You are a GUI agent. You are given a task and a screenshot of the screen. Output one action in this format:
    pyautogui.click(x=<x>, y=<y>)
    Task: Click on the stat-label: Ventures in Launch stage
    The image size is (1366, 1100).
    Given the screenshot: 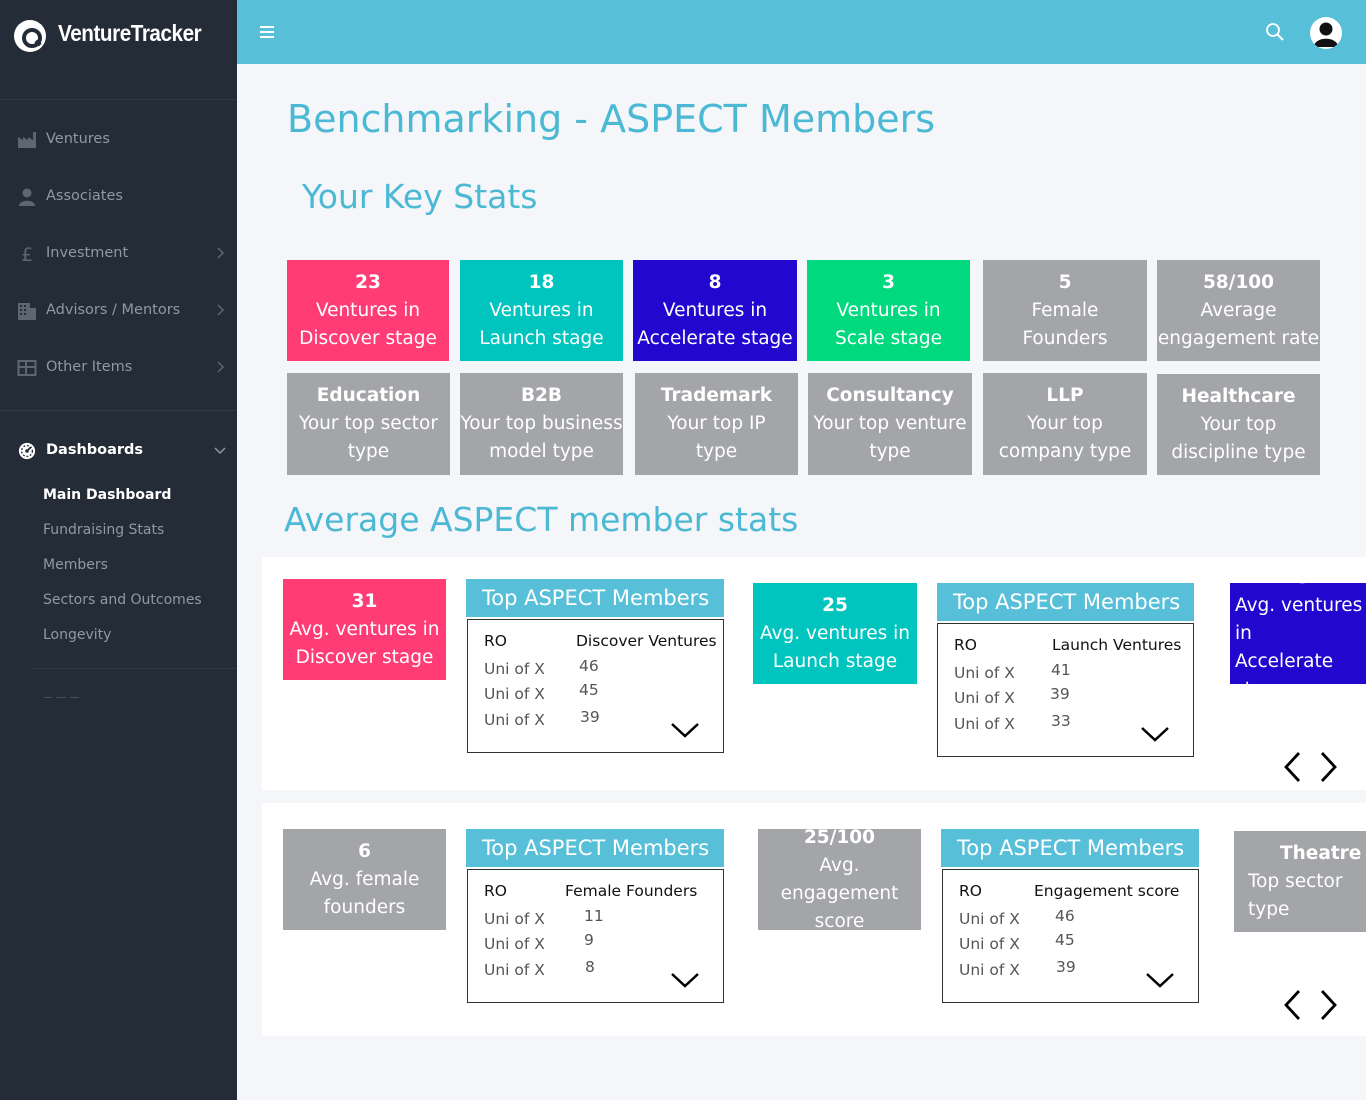 What is the action you would take?
    pyautogui.click(x=541, y=324)
    